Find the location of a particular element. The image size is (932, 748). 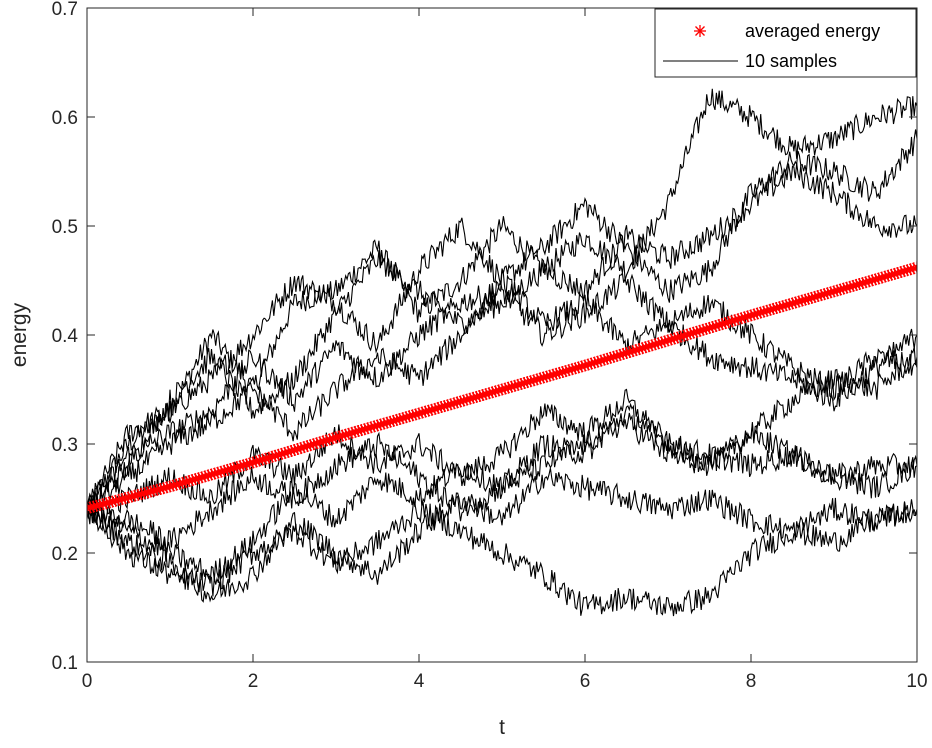

x-tick-label: 6 is located at coordinates (585, 681).